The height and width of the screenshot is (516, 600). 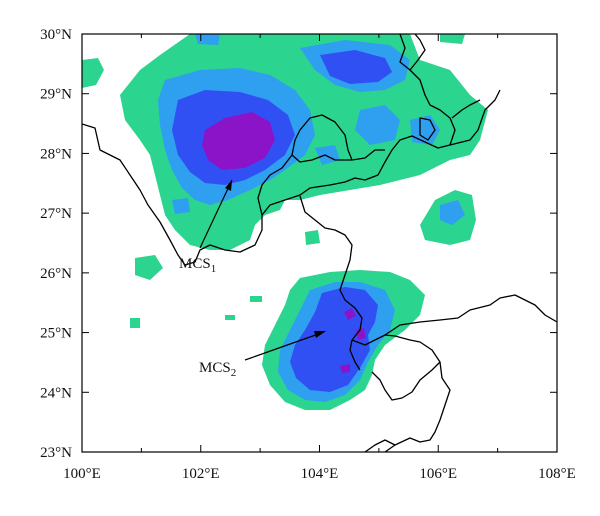 I want to click on mcs2-label: MCS2, so click(x=217, y=369).